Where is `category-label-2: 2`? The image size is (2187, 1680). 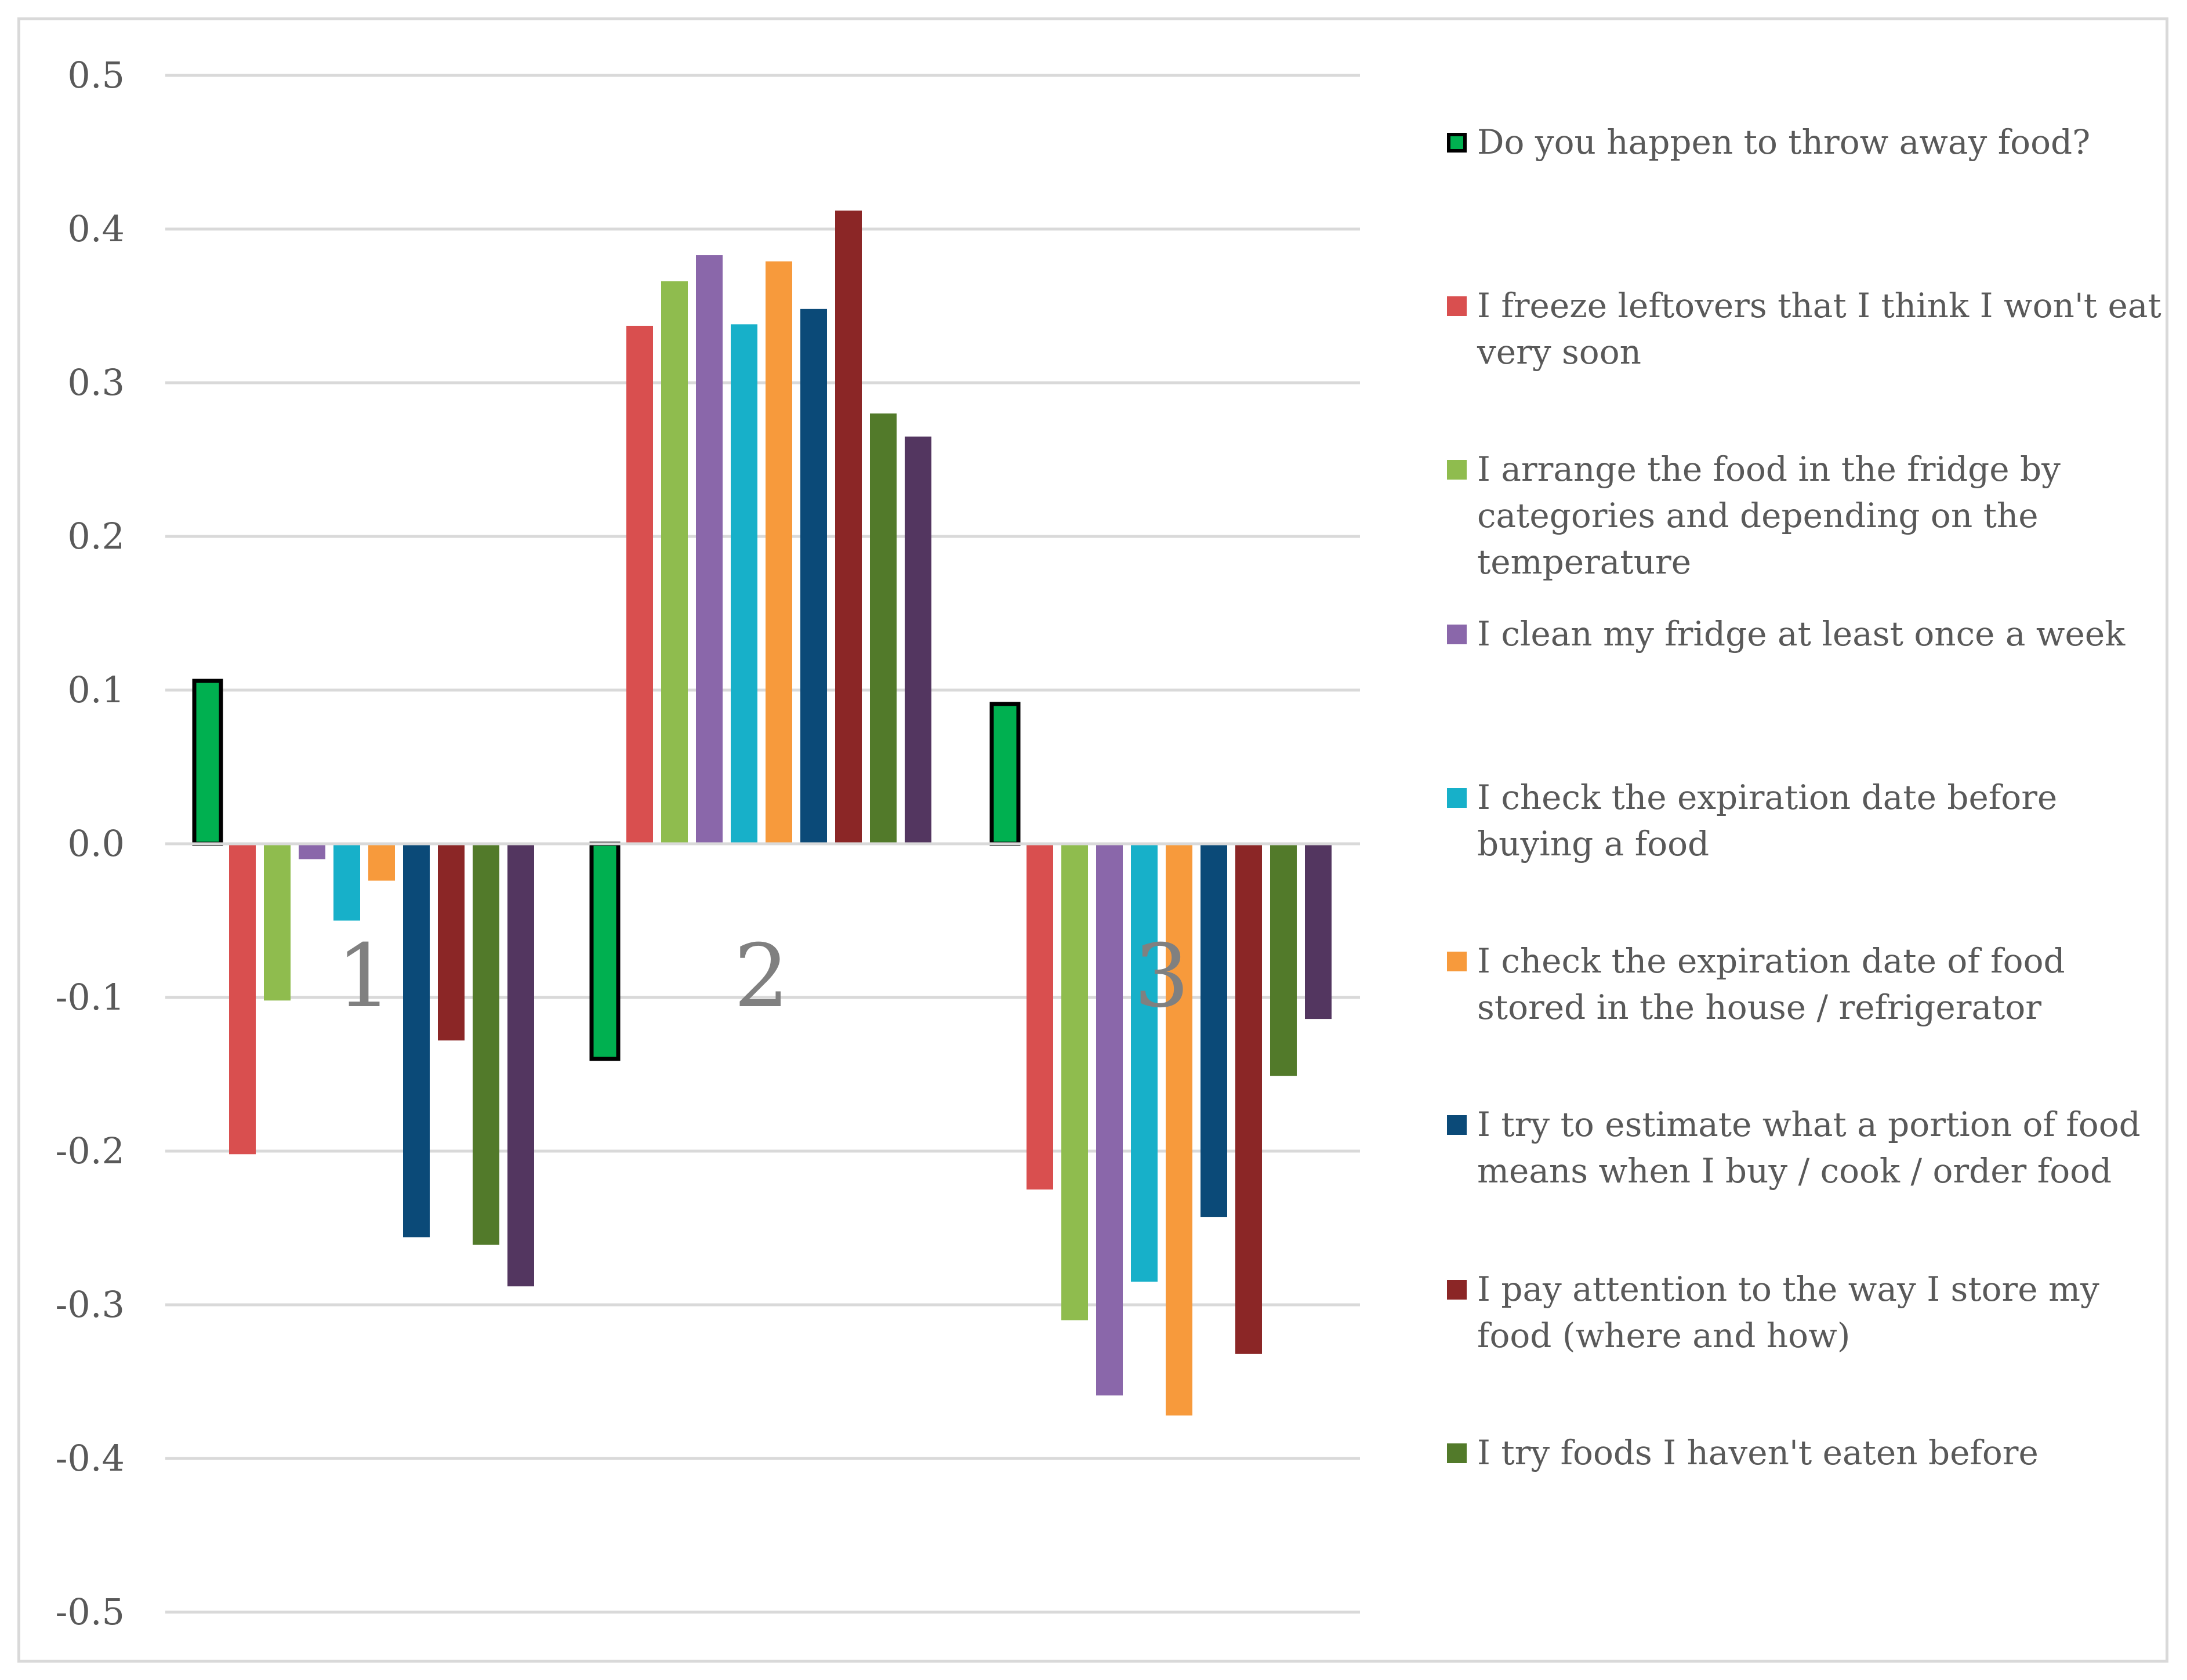 category-label-2: 2 is located at coordinates (761, 976).